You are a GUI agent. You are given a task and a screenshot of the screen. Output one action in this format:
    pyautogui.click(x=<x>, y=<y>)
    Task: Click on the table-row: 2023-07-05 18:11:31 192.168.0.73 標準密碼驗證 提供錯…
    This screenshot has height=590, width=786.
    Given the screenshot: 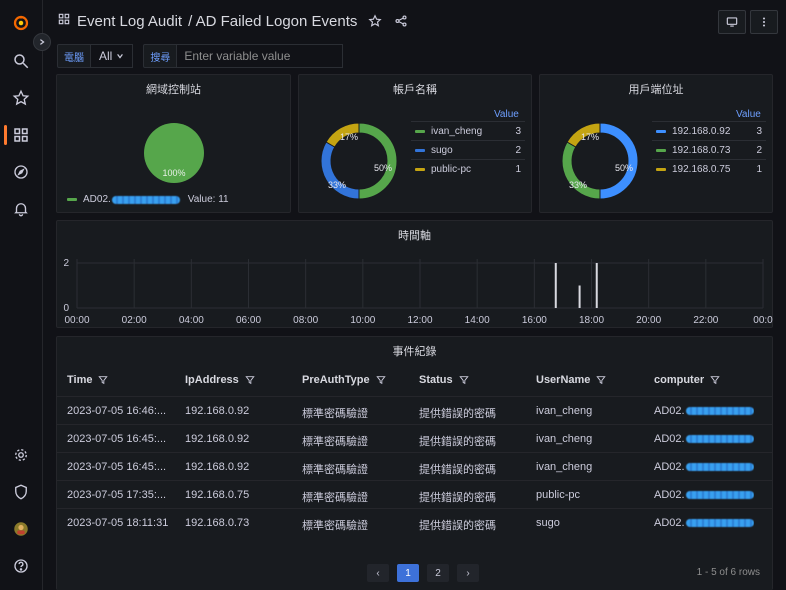 What is the action you would take?
    pyautogui.click(x=415, y=522)
    